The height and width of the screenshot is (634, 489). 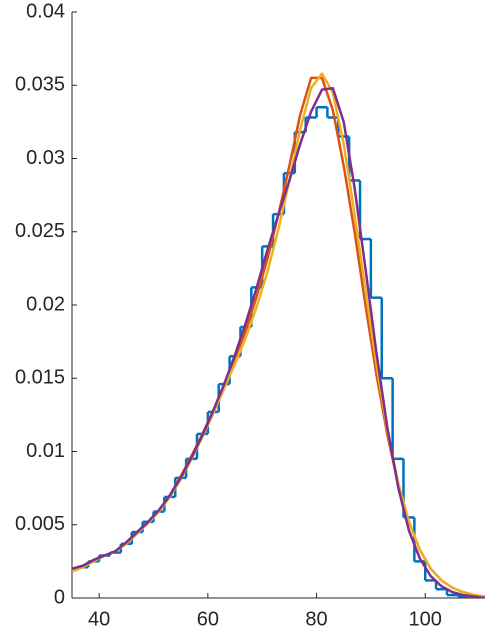 I want to click on x-tick-label: 60, so click(x=208, y=619).